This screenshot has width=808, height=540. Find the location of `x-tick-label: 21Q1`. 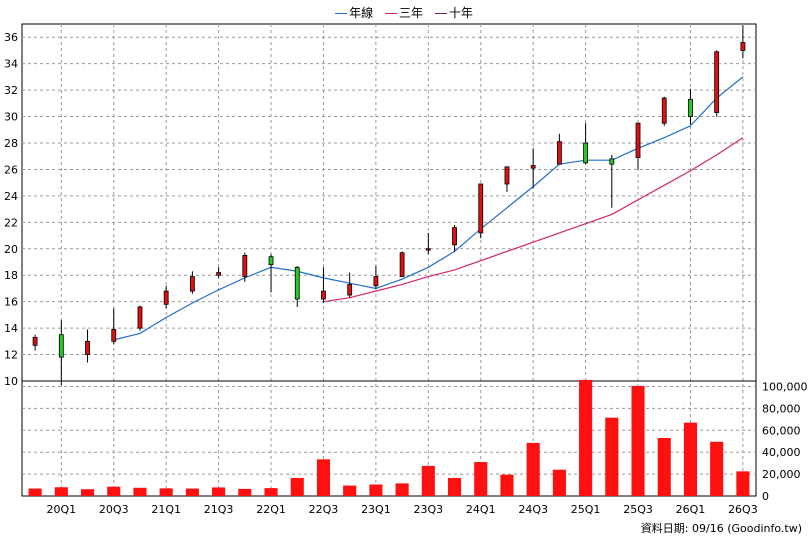

x-tick-label: 21Q1 is located at coordinates (166, 509).